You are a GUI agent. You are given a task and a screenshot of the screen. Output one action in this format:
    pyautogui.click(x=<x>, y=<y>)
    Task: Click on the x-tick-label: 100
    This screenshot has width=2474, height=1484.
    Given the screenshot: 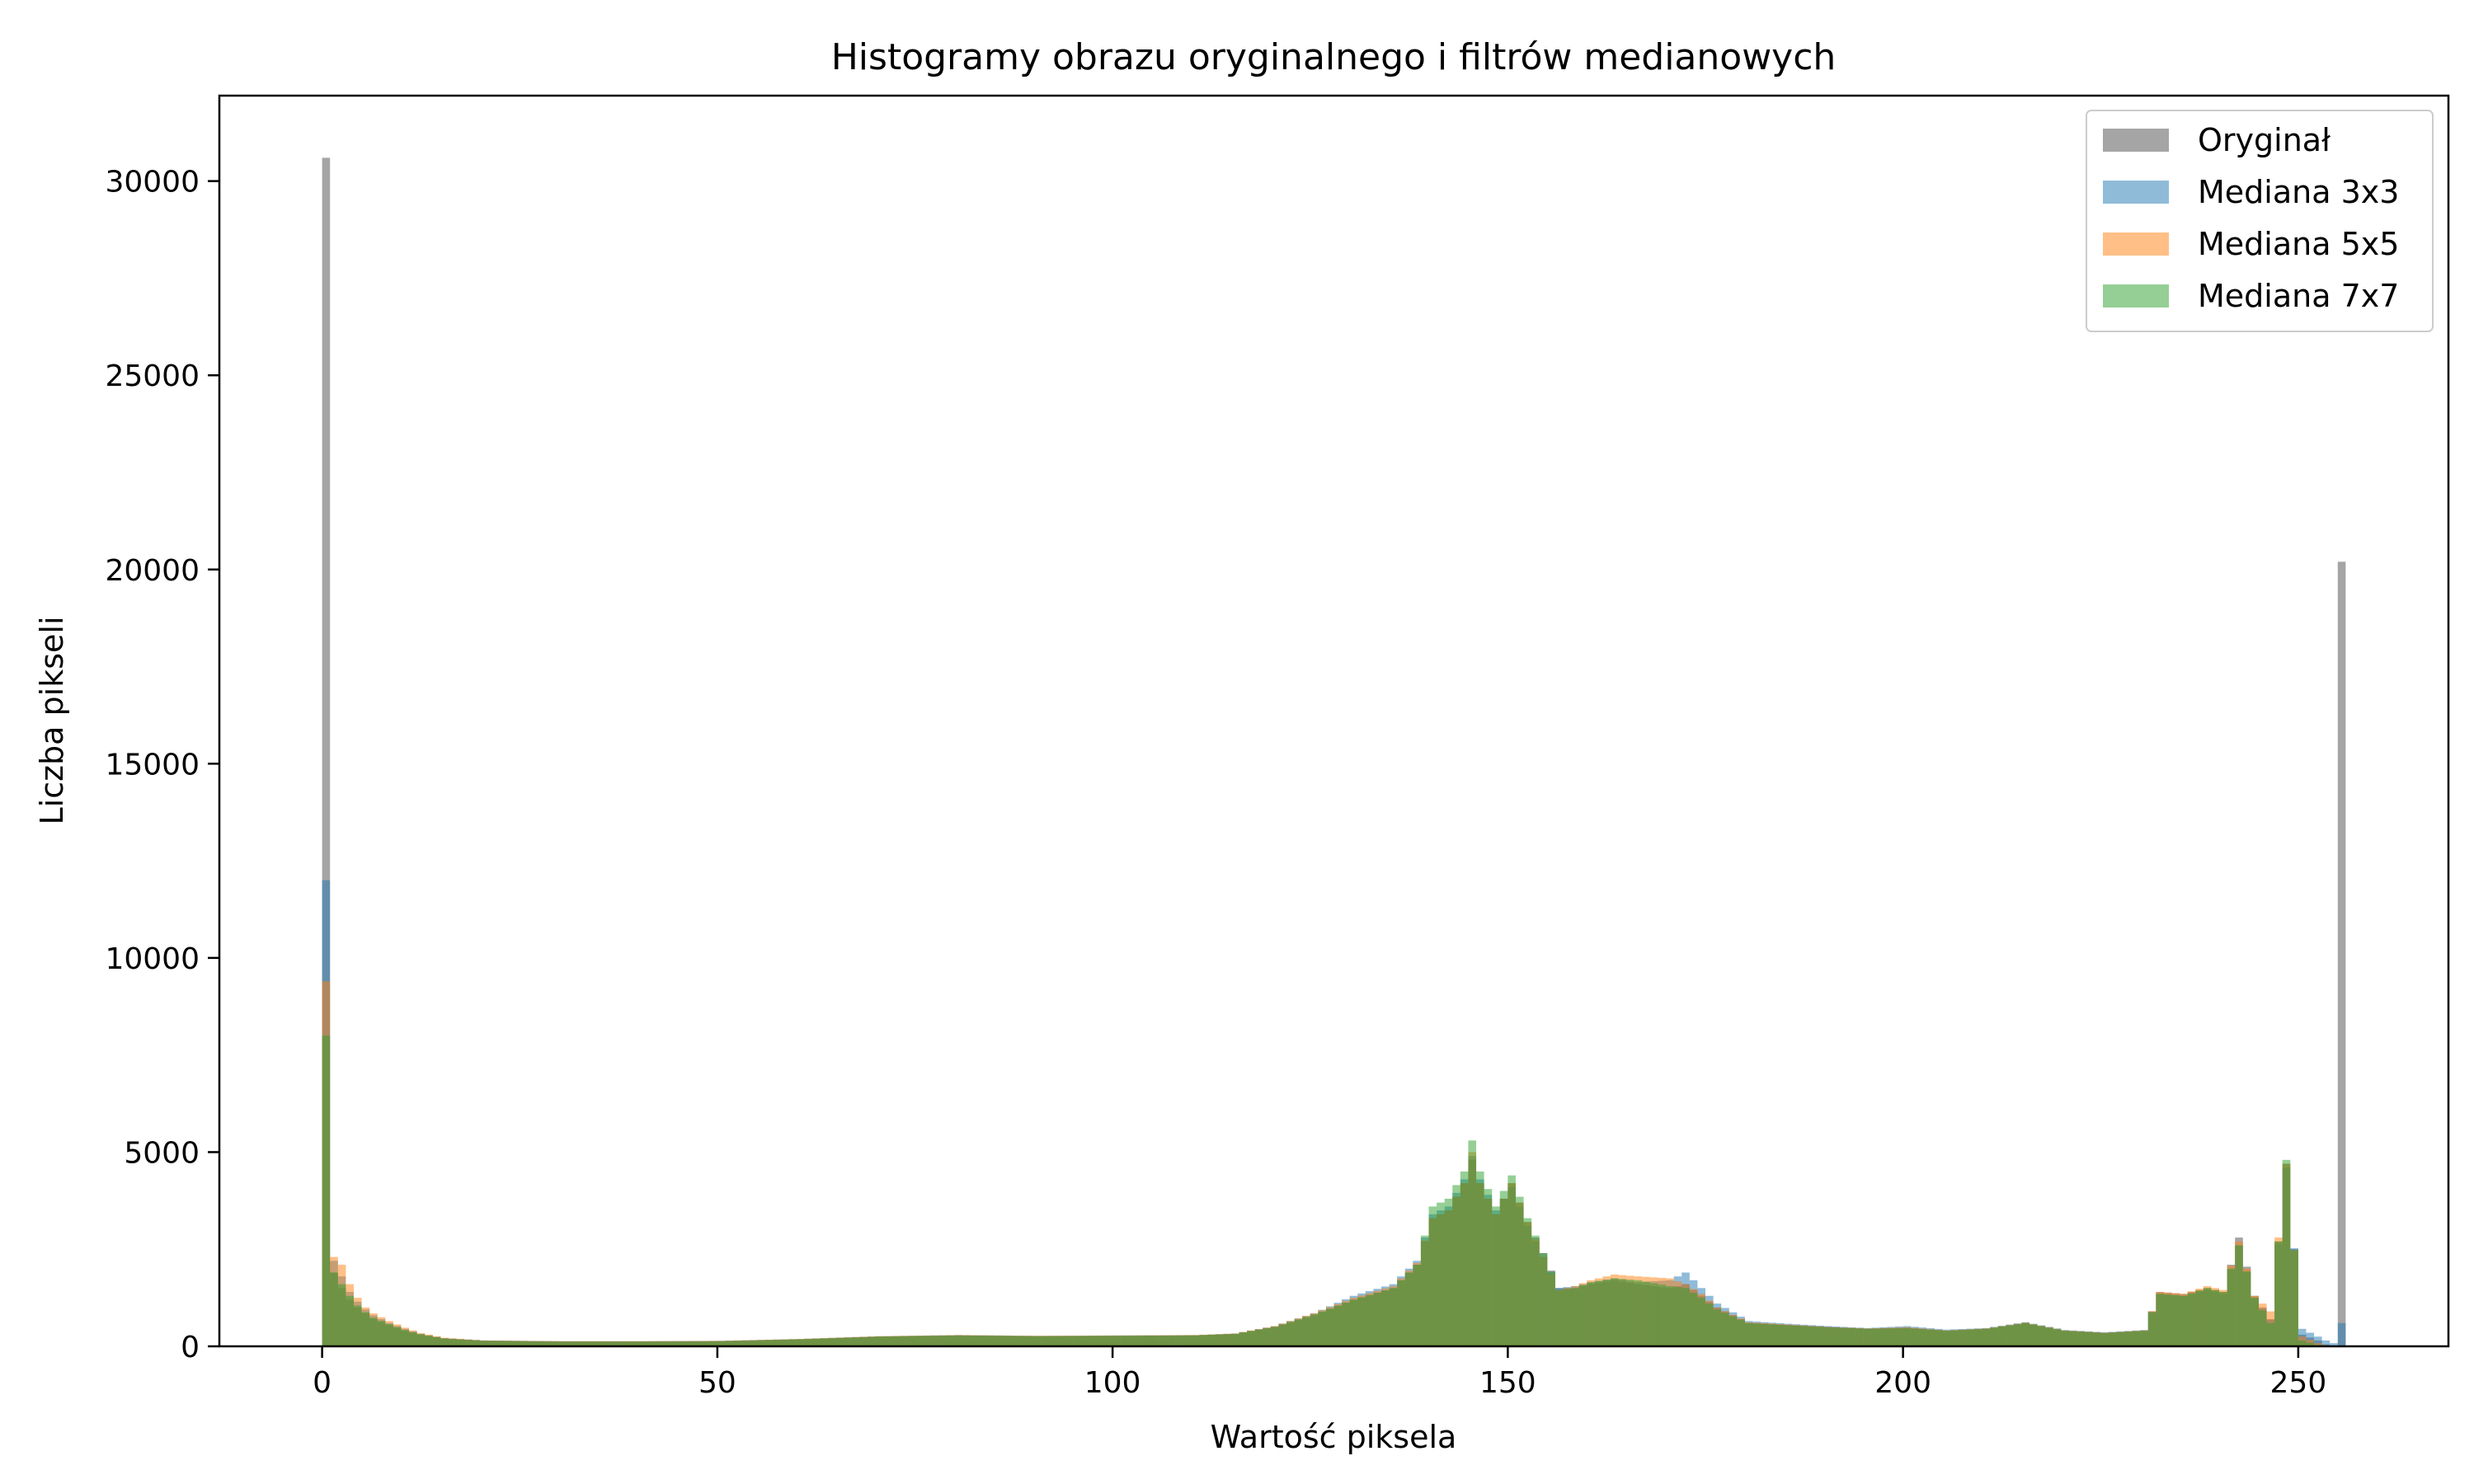 What is the action you would take?
    pyautogui.click(x=1112, y=1383)
    